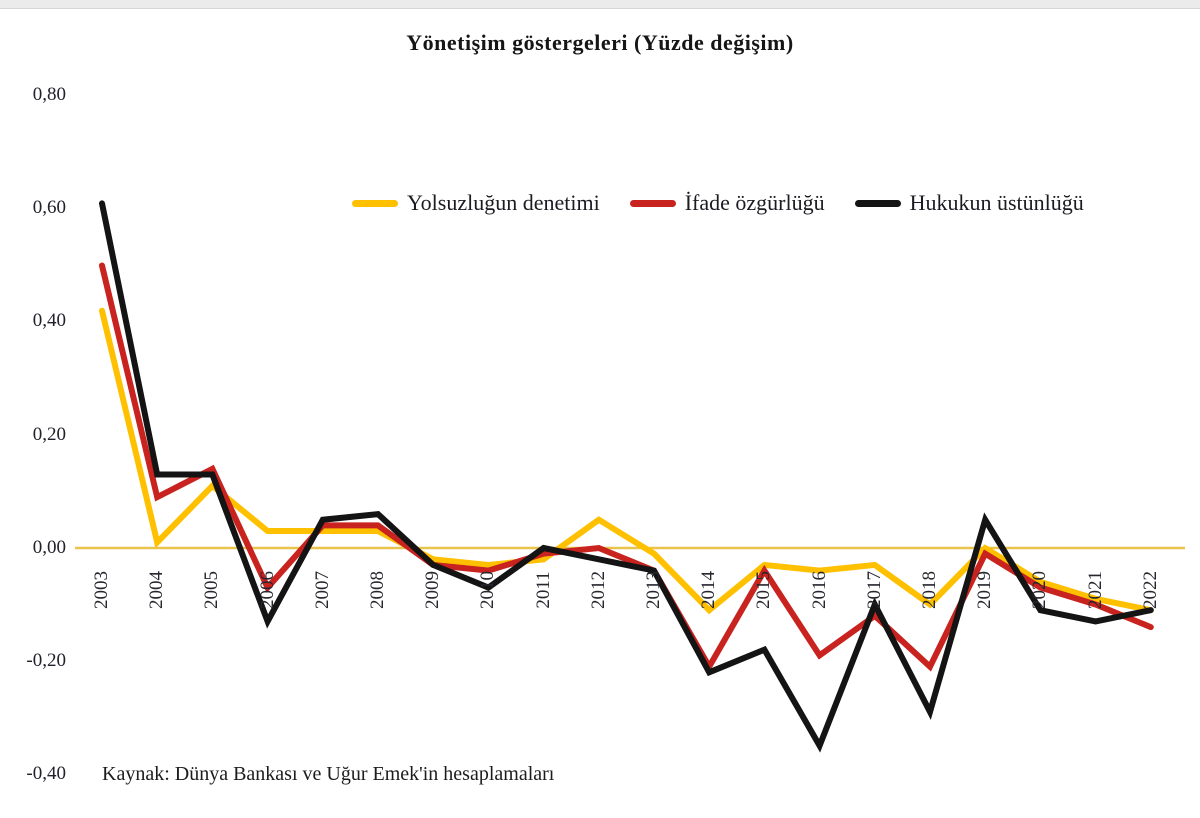 The width and height of the screenshot is (1200, 818). What do you see at coordinates (157, 590) in the screenshot?
I see `x-axis-label: 2004` at bounding box center [157, 590].